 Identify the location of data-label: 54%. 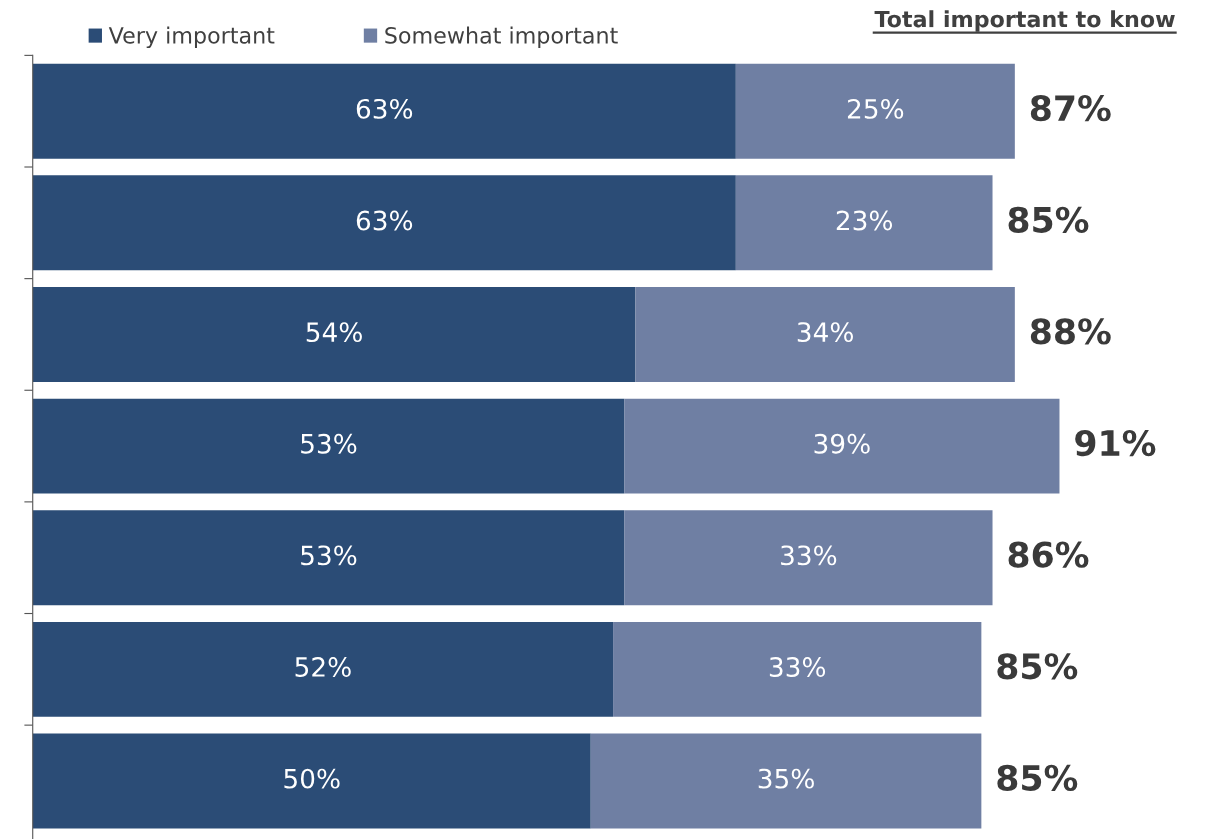
(334, 332).